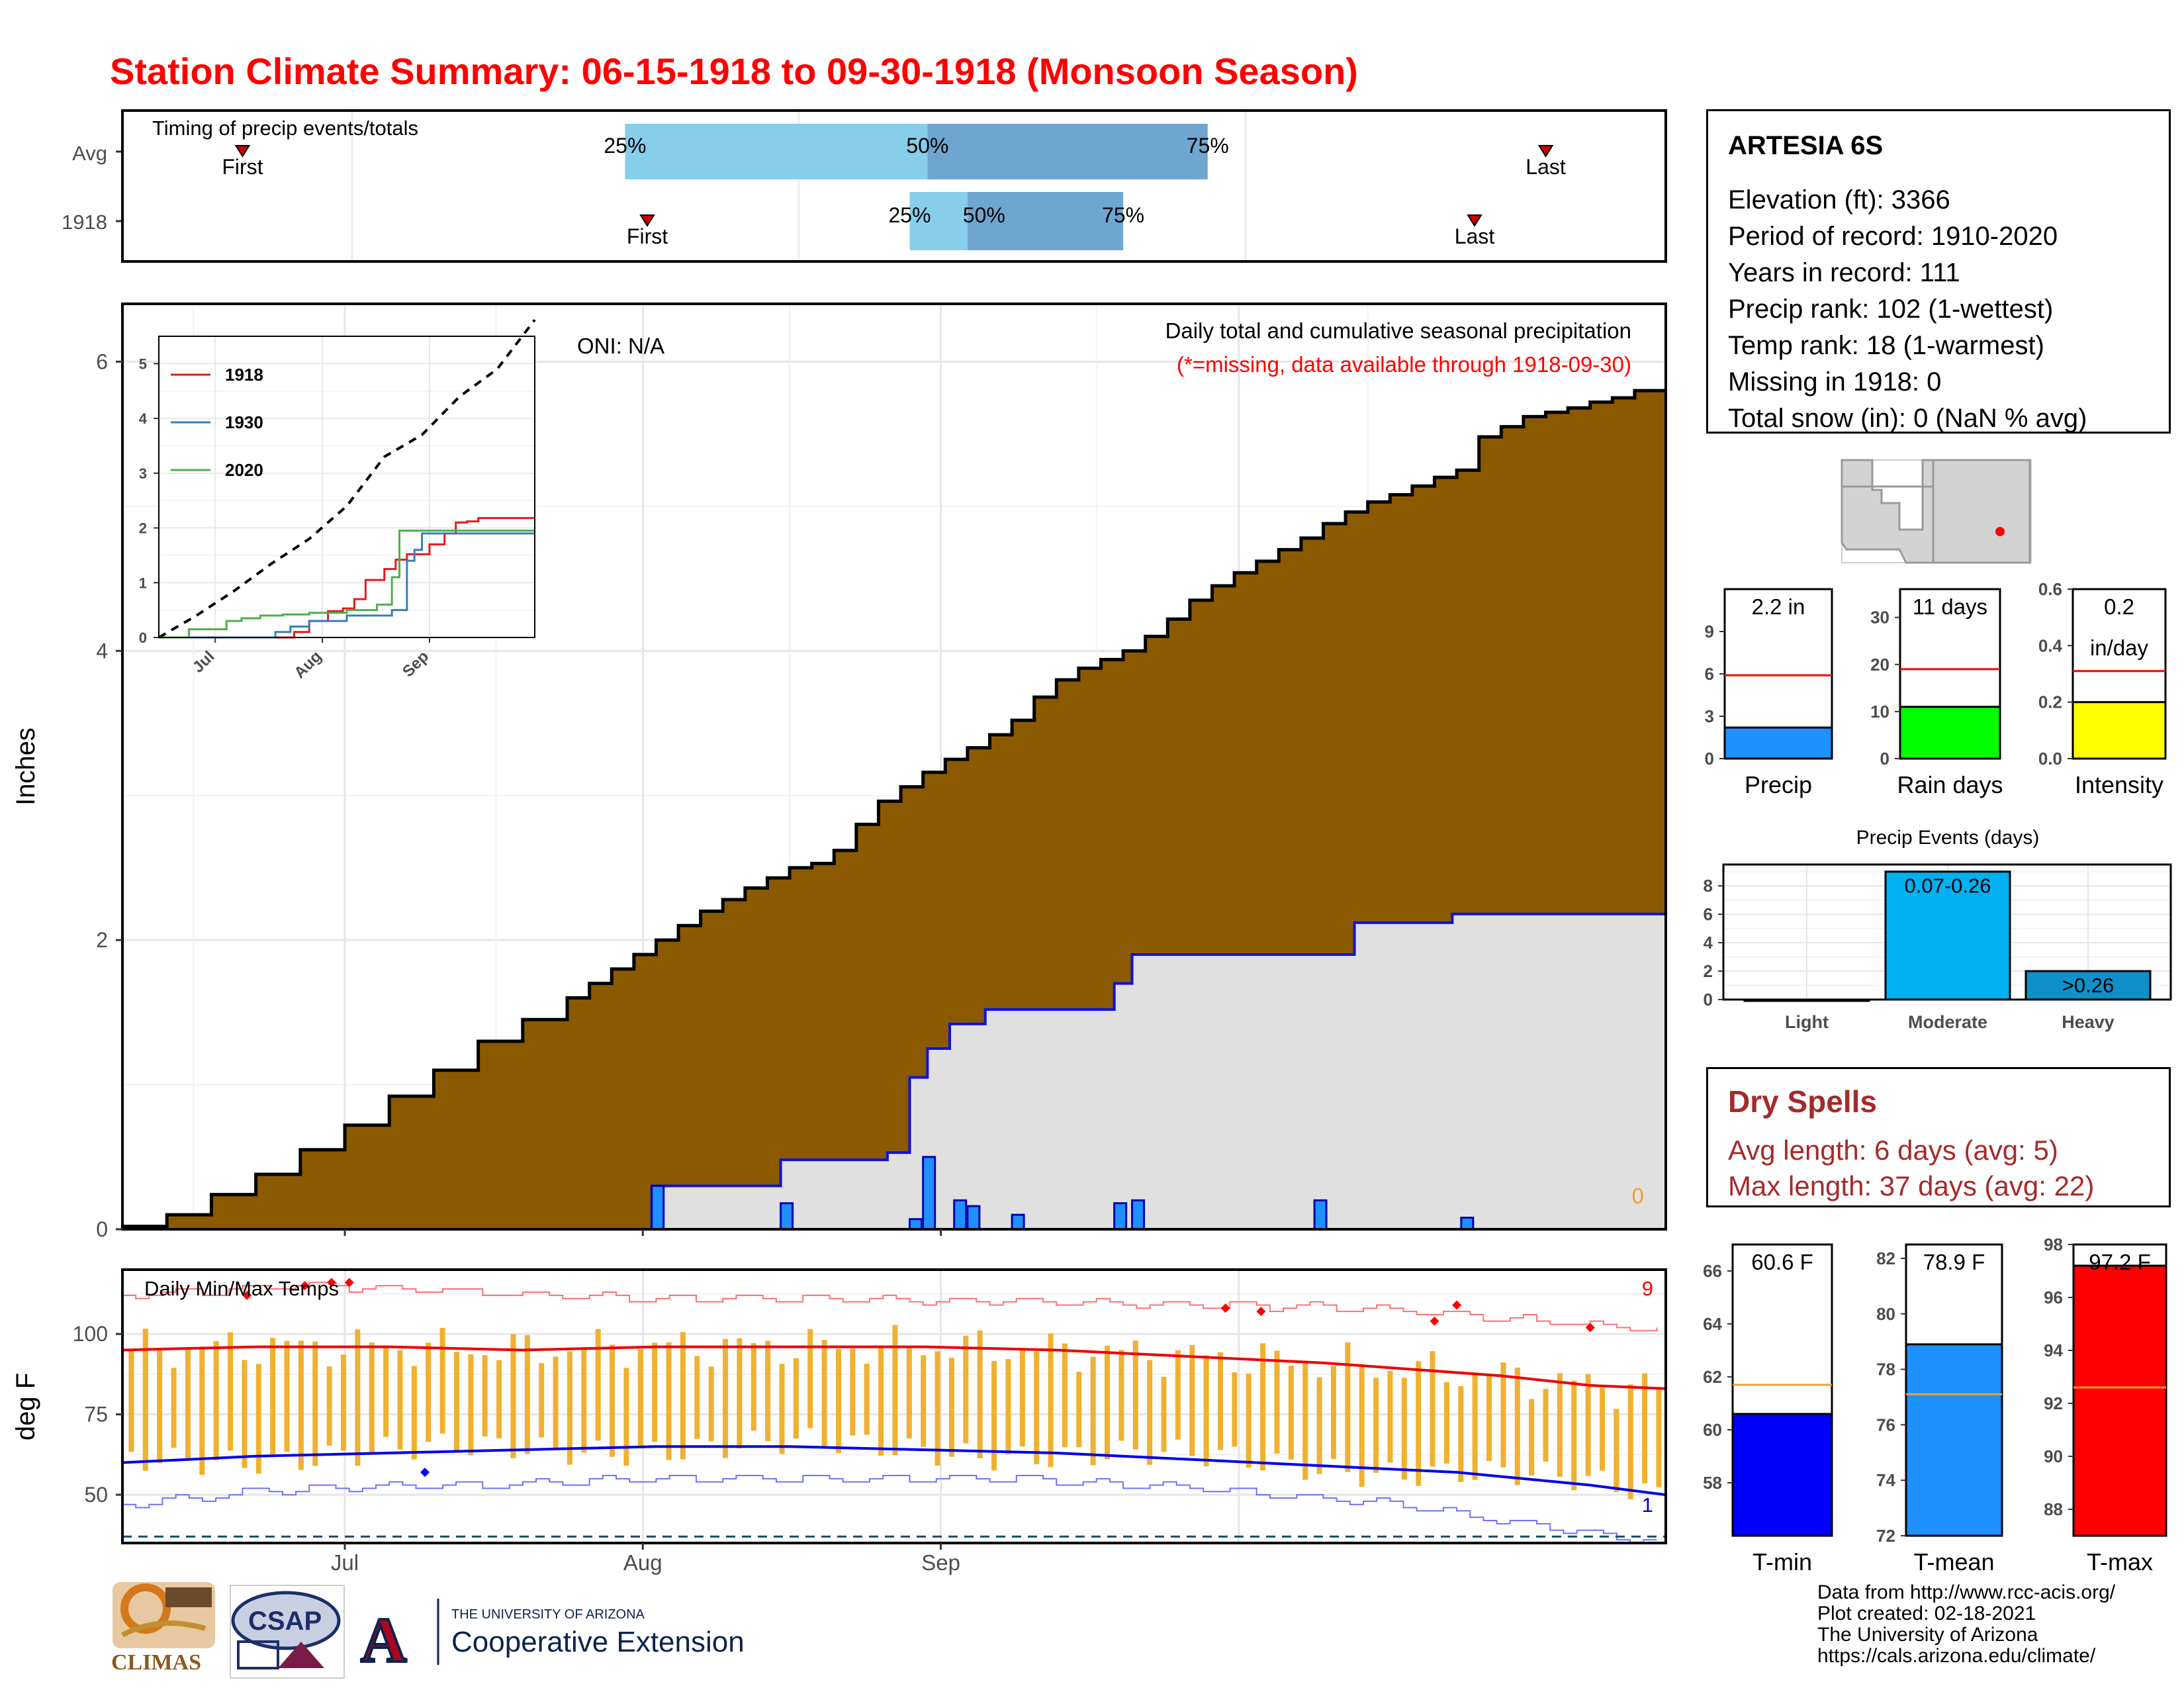  What do you see at coordinates (1891, 309) in the screenshot?
I see `station-precip-rank: Precip rank: 102 (1-wettest)` at bounding box center [1891, 309].